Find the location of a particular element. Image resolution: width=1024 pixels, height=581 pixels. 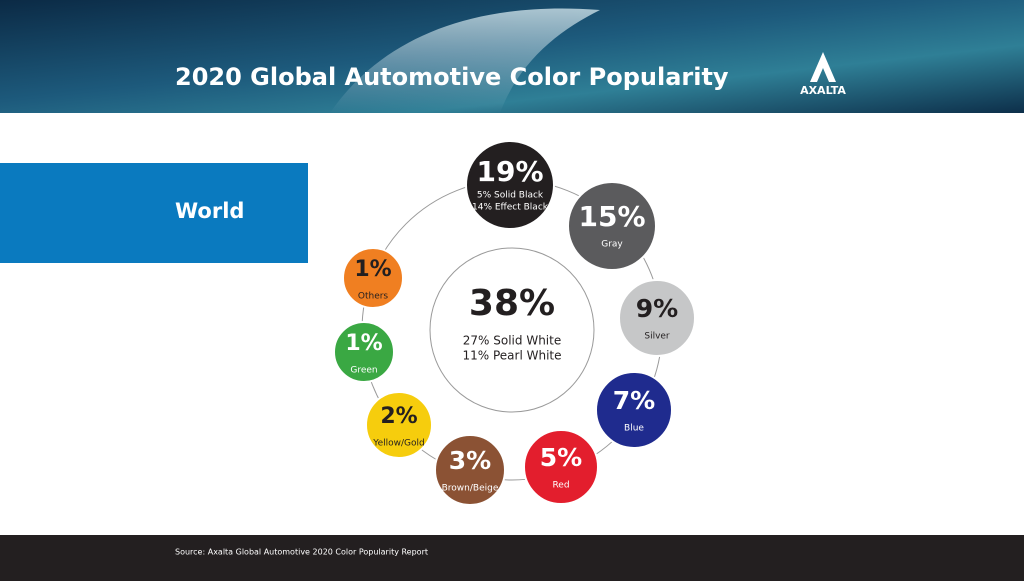

footer-bar is located at coordinates (512, 558).